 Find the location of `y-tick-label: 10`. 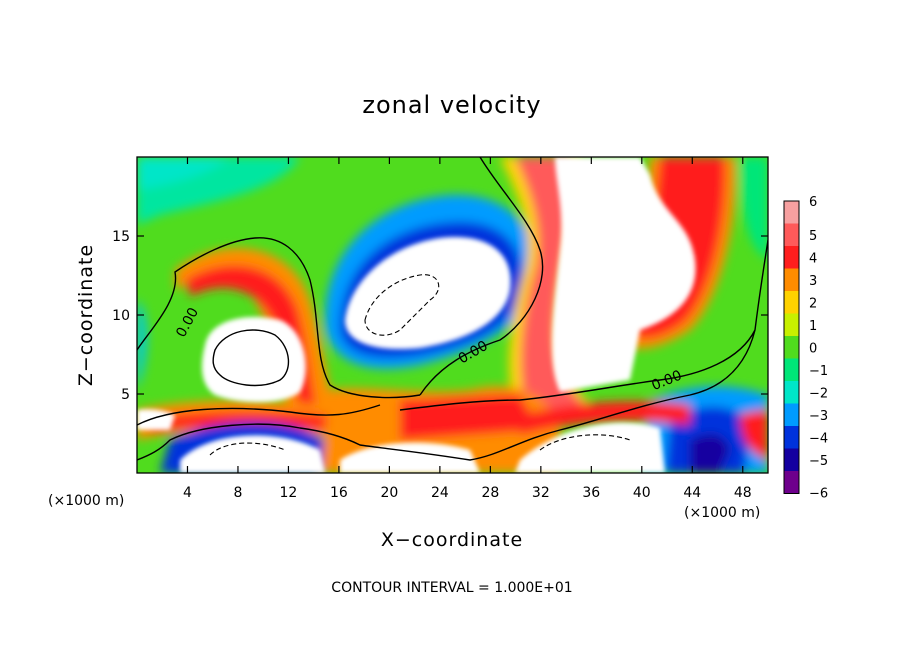

y-tick-label: 10 is located at coordinates (121, 316).